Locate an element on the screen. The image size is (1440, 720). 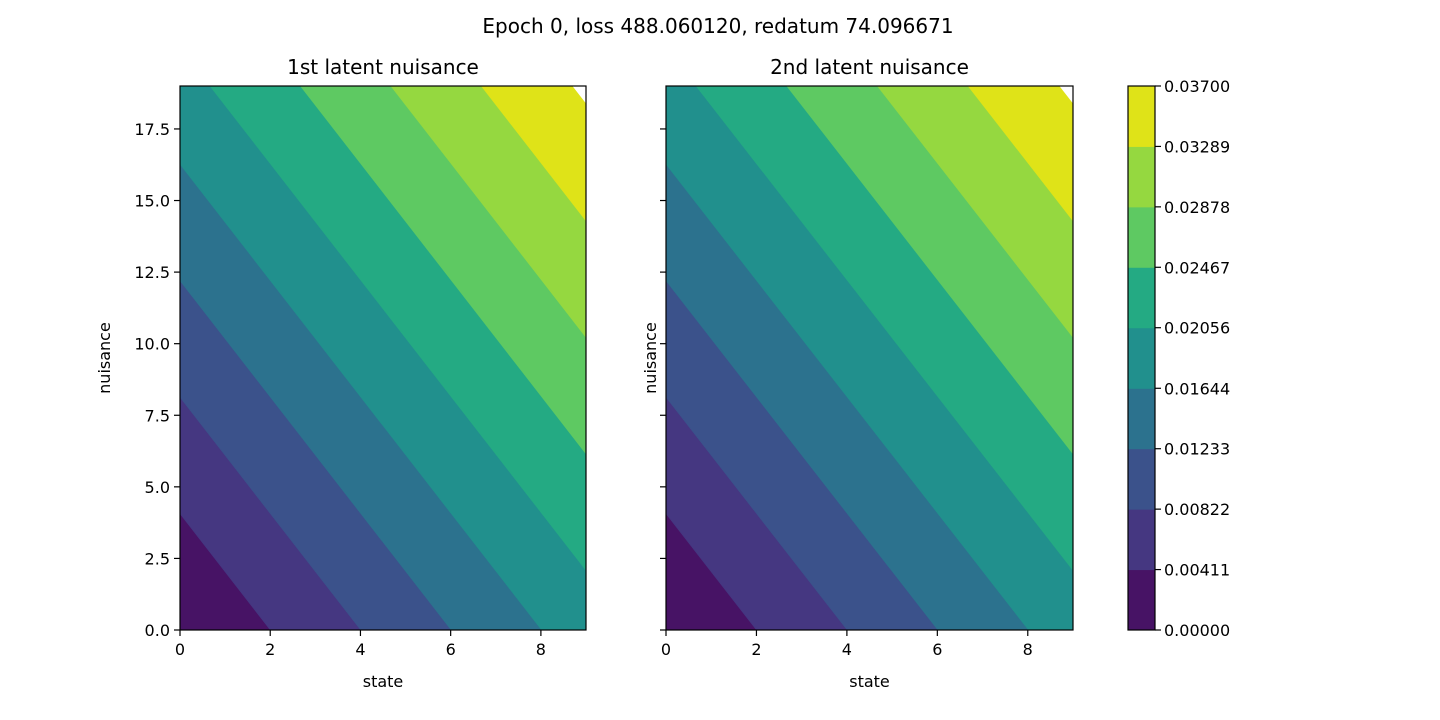
colorbar-tick-label: 0.02878 is located at coordinates (1197, 207).